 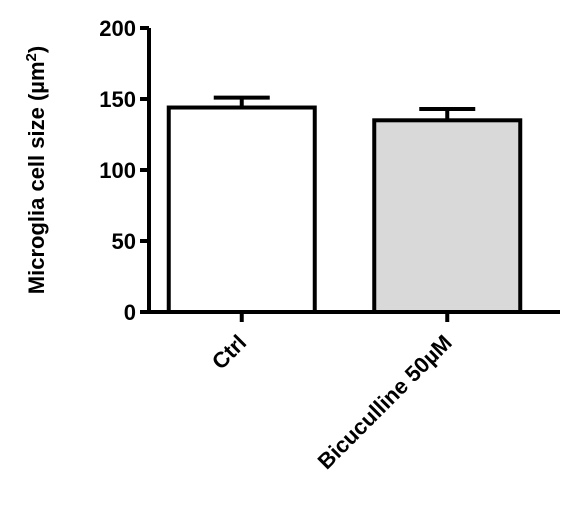 I want to click on y-tick-label: 0, so click(x=130, y=312).